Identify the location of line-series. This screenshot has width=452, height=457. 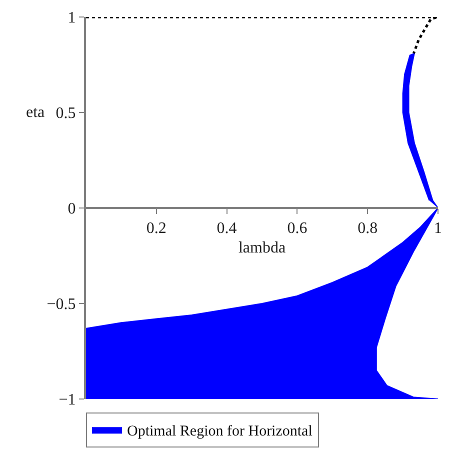
(262, 36).